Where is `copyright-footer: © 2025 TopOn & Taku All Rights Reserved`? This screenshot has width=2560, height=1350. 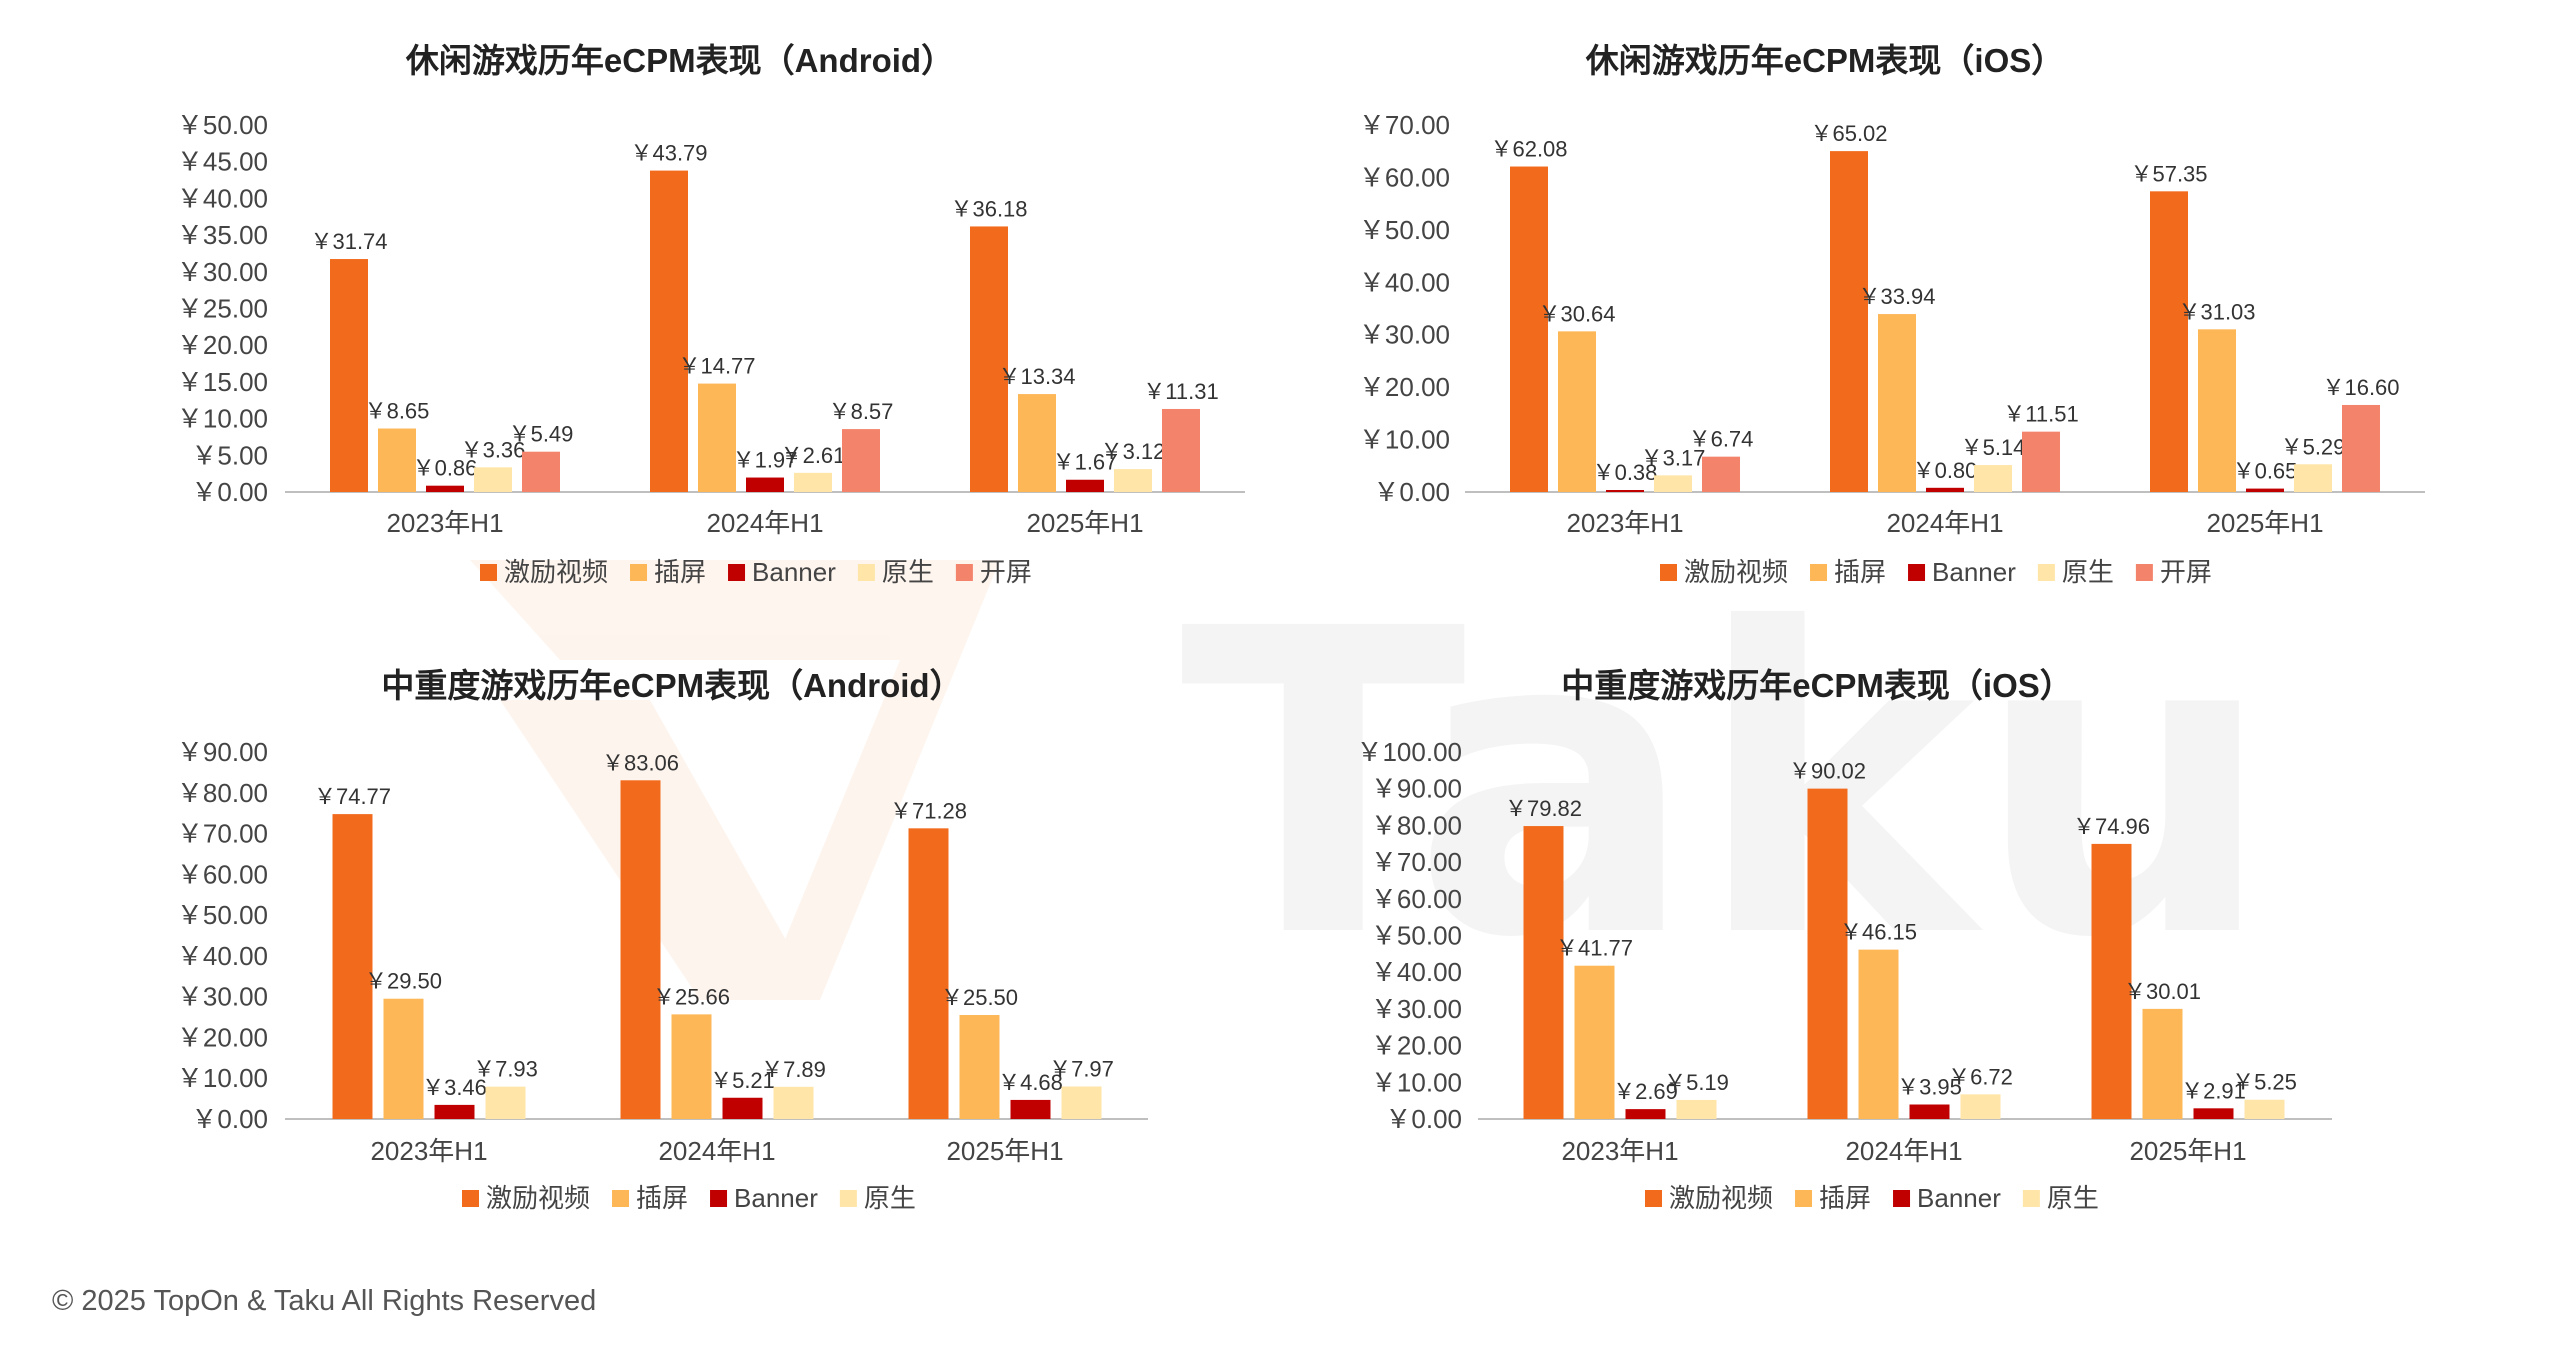
copyright-footer: © 2025 TopOn & Taku All Rights Reserved is located at coordinates (324, 1301).